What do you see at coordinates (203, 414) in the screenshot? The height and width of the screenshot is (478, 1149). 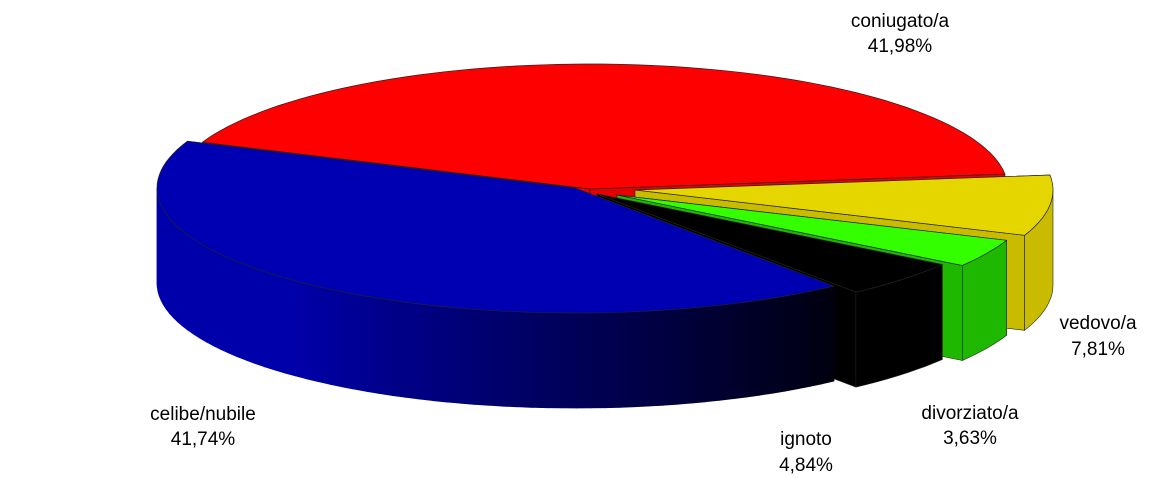 I see `label-celibe: celibe/nubile` at bounding box center [203, 414].